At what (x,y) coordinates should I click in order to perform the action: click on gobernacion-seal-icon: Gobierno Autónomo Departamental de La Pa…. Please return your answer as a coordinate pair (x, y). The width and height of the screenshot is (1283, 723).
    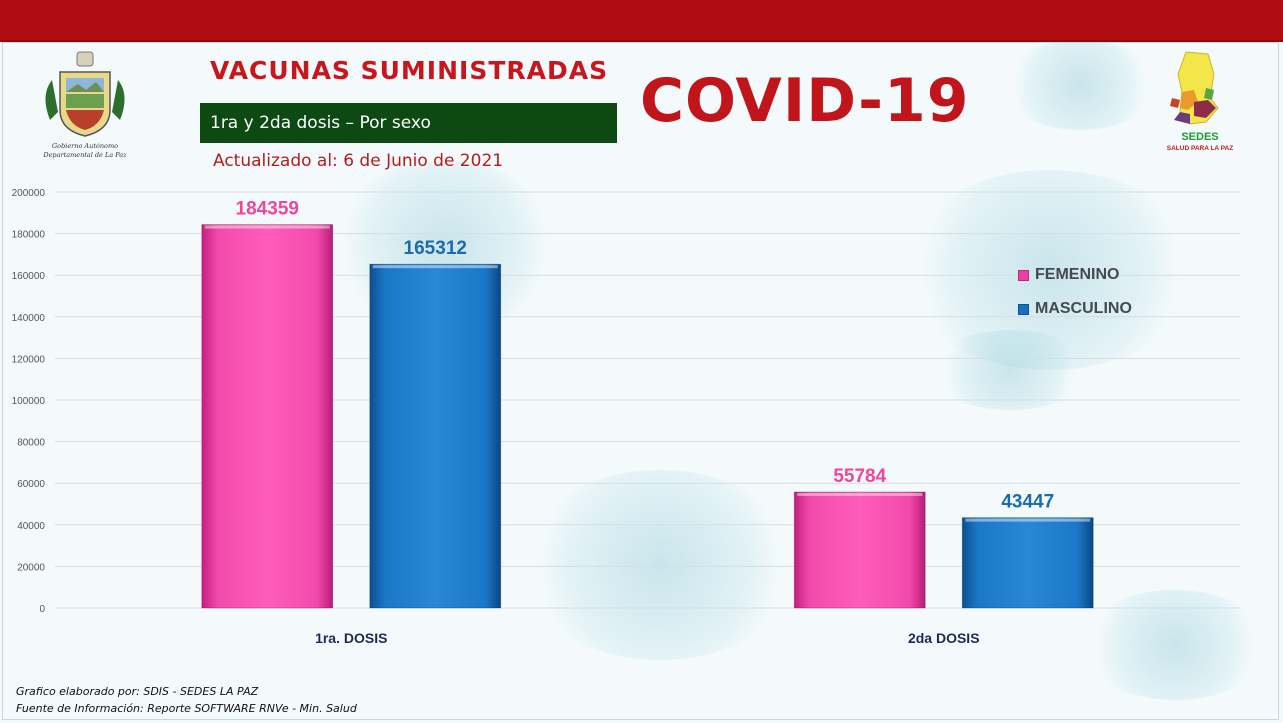
    Looking at the image, I should click on (84, 105).